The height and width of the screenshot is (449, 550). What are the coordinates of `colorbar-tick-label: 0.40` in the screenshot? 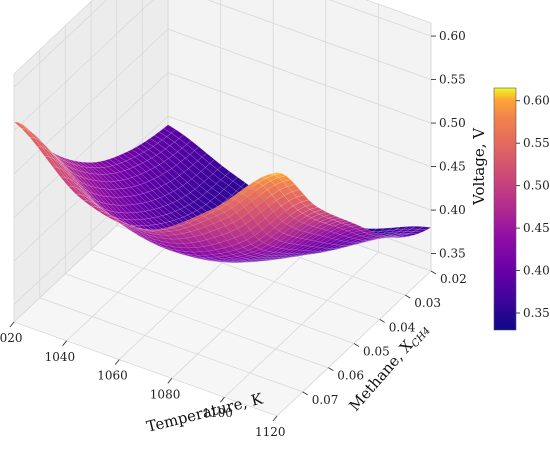 It's located at (536, 271).